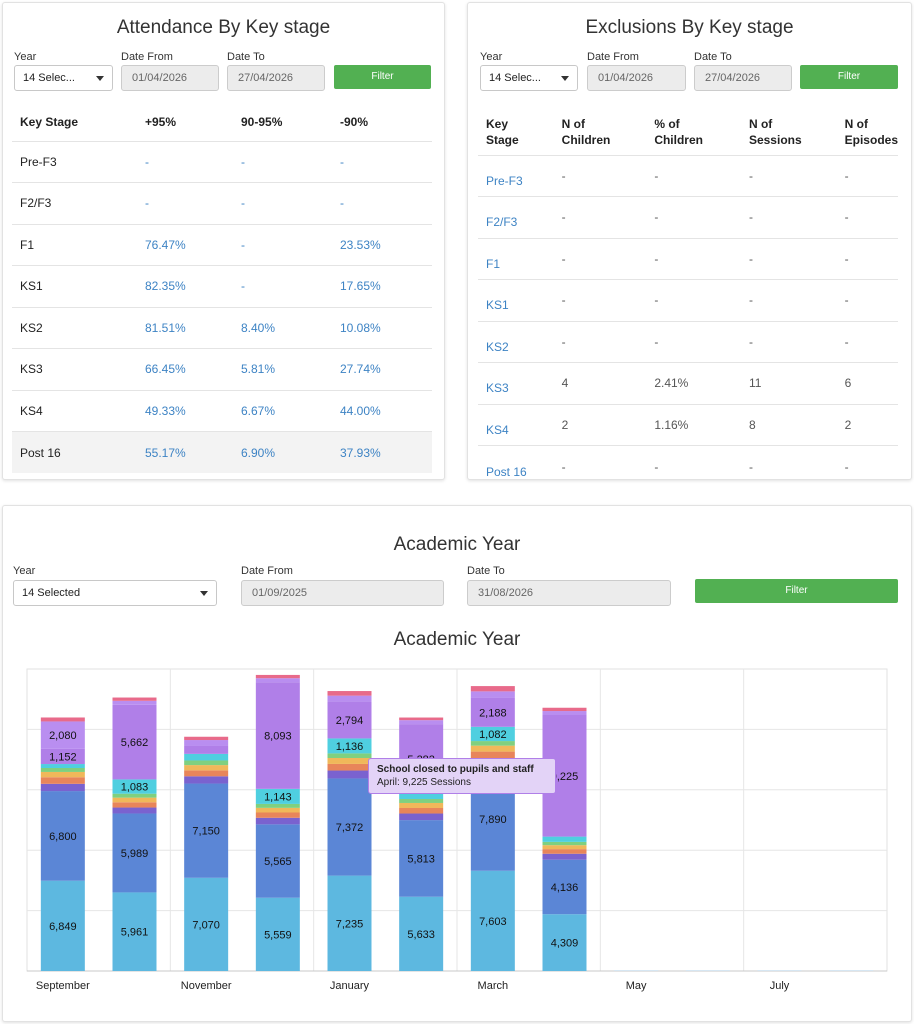 The image size is (914, 1024). Describe the element at coordinates (569, 593) in the screenshot. I see `academic-date-to-input: 31/08/2026` at that location.